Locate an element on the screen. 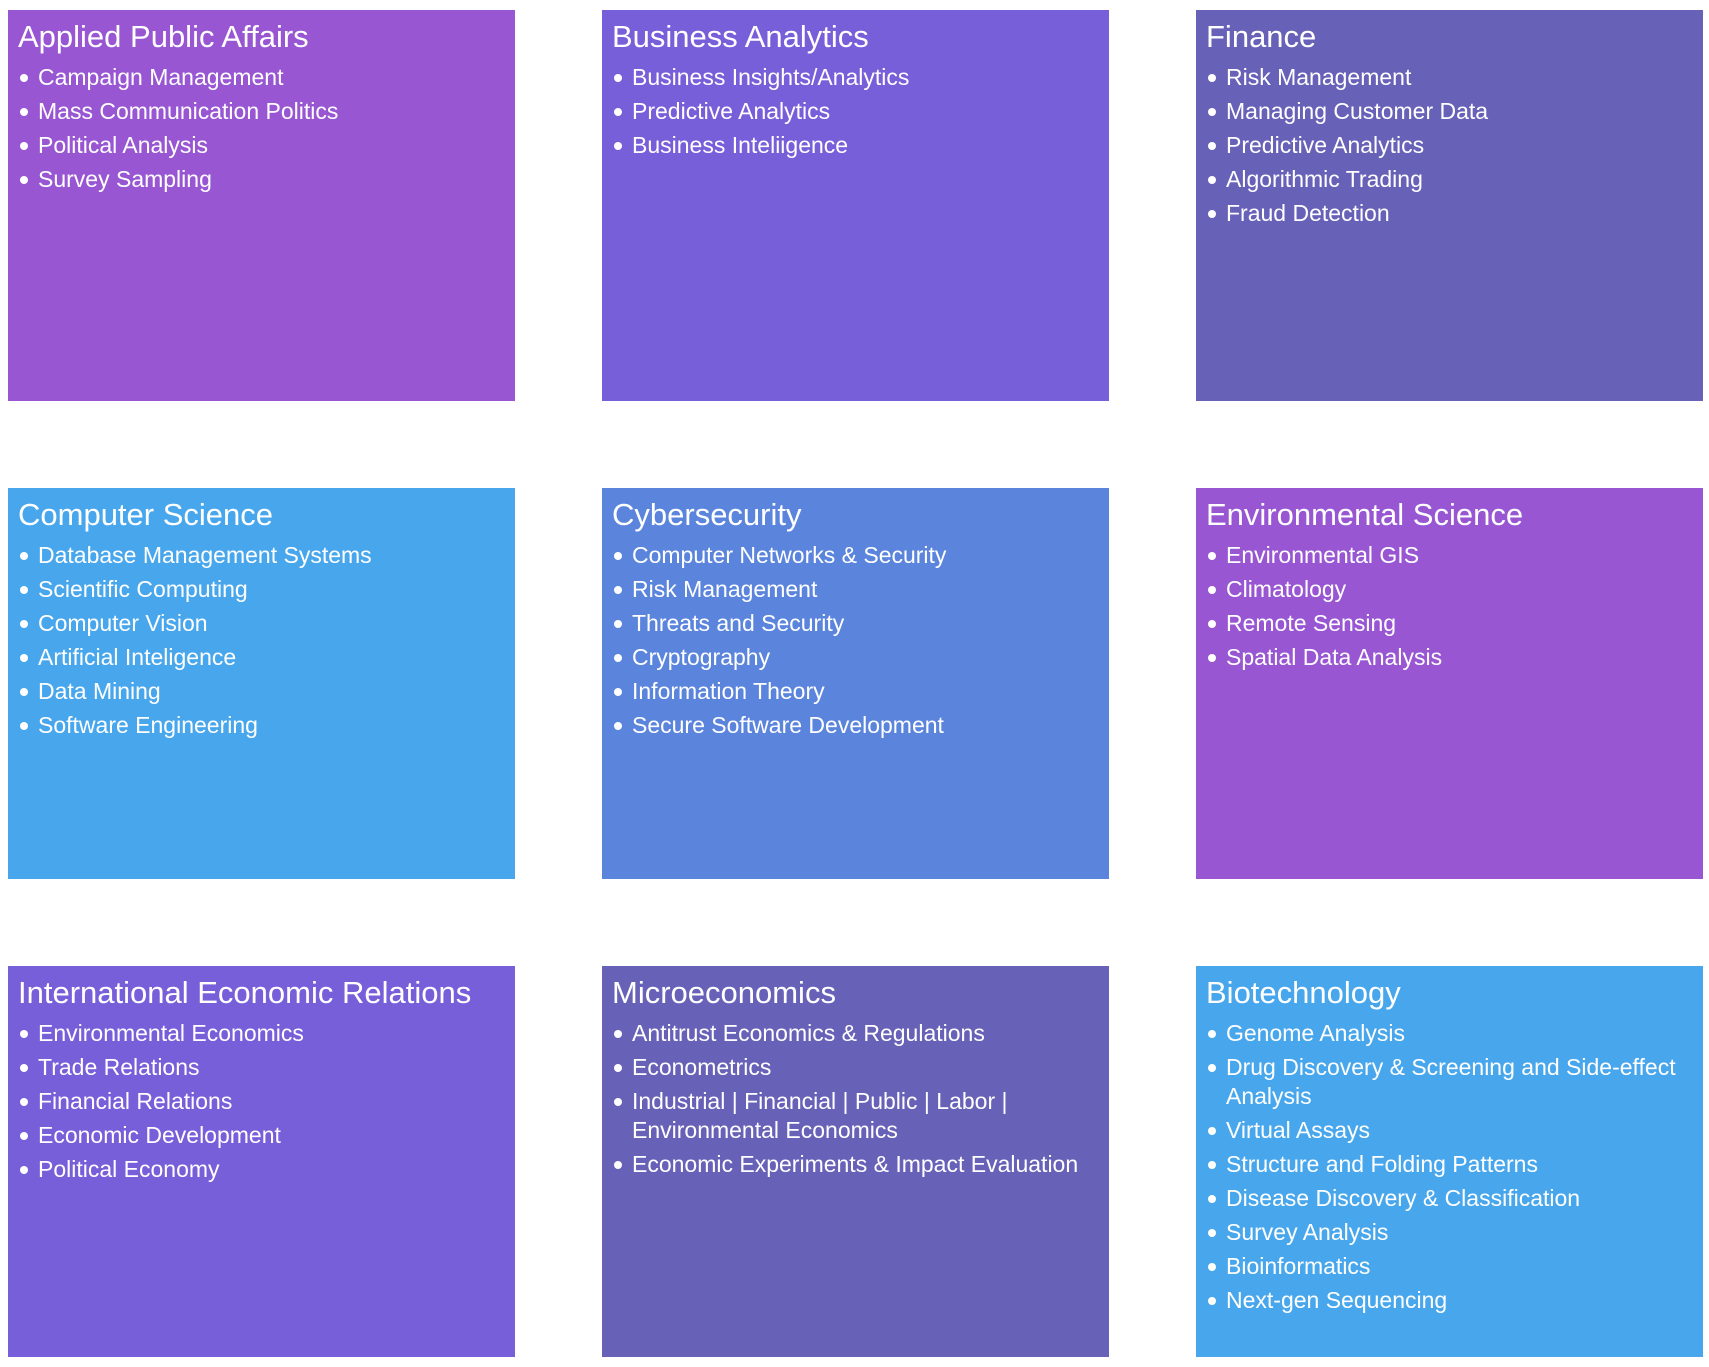 Image resolution: width=1709 pixels, height=1367 pixels. list-item: Artificial Inteligence is located at coordinates (261, 657).